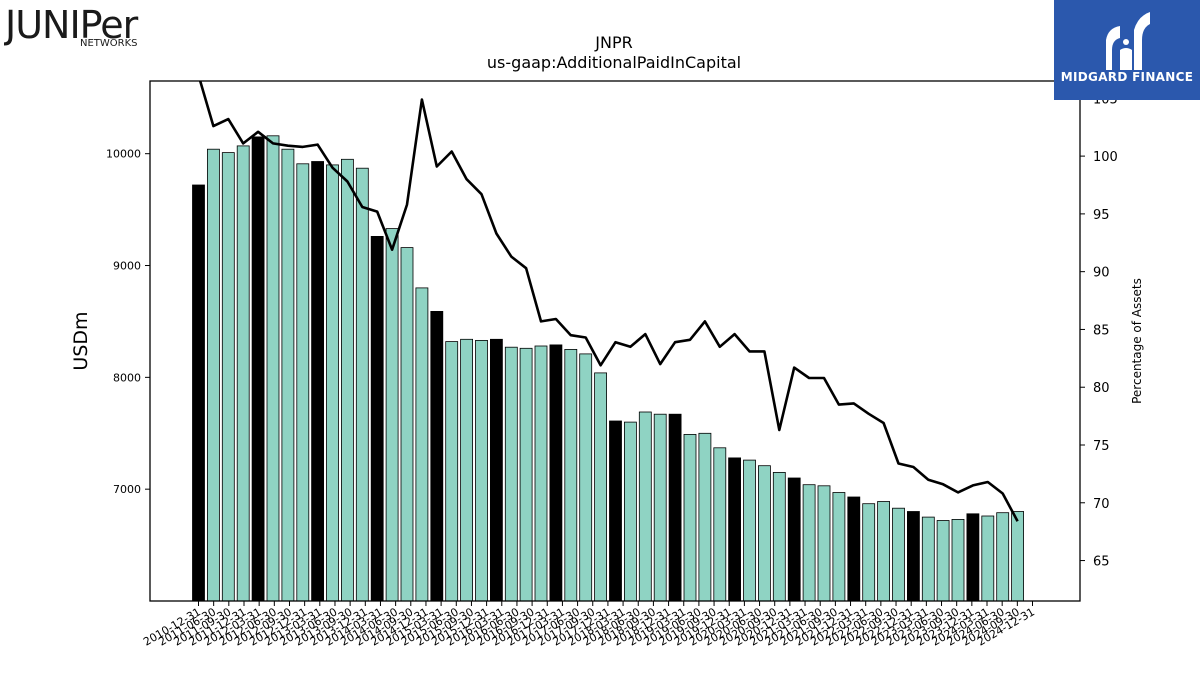 Image resolution: width=1200 pixels, height=675 pixels. Describe the element at coordinates (127, 266) in the screenshot. I see `y-tick-label: 9000` at that location.